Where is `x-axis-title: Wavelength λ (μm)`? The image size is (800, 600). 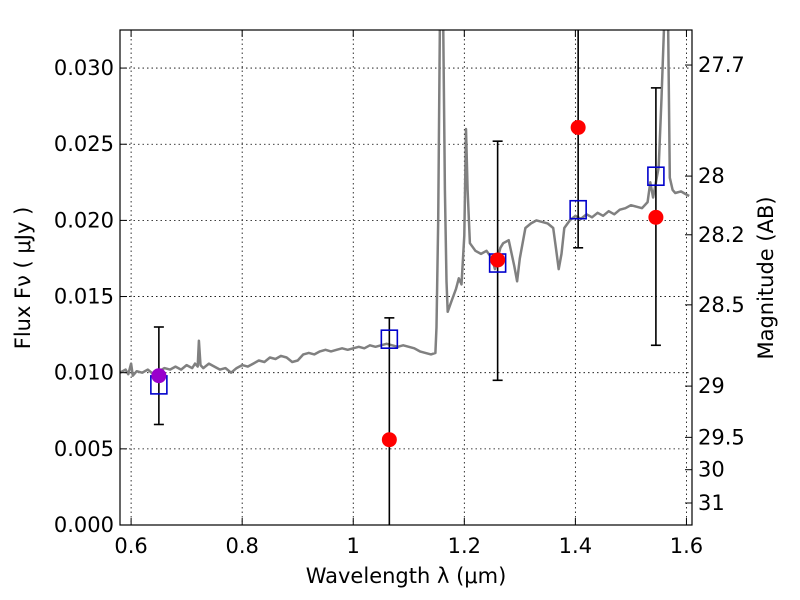
x-axis-title: Wavelength λ (μm) is located at coordinates (406, 576).